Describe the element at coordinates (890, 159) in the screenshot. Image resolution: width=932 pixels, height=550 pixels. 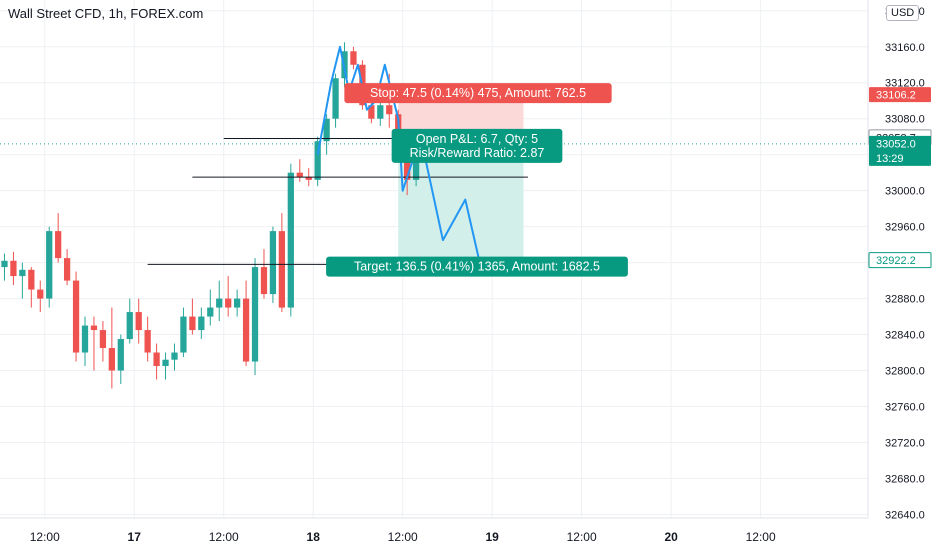
I see `price-badge-countdown: 13:29` at that location.